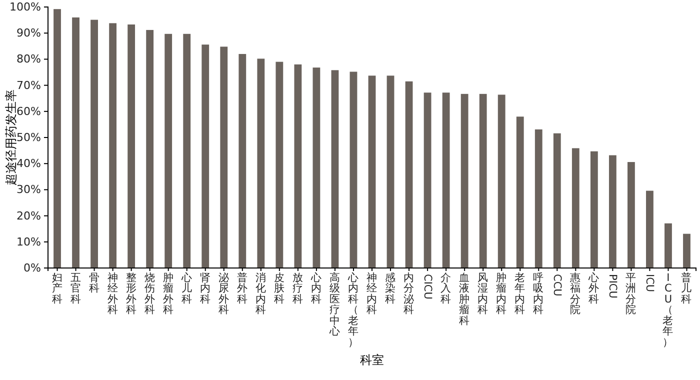 This screenshot has height=380, width=700. I want to click on x-tick-label: 普儿科, so click(686, 288).